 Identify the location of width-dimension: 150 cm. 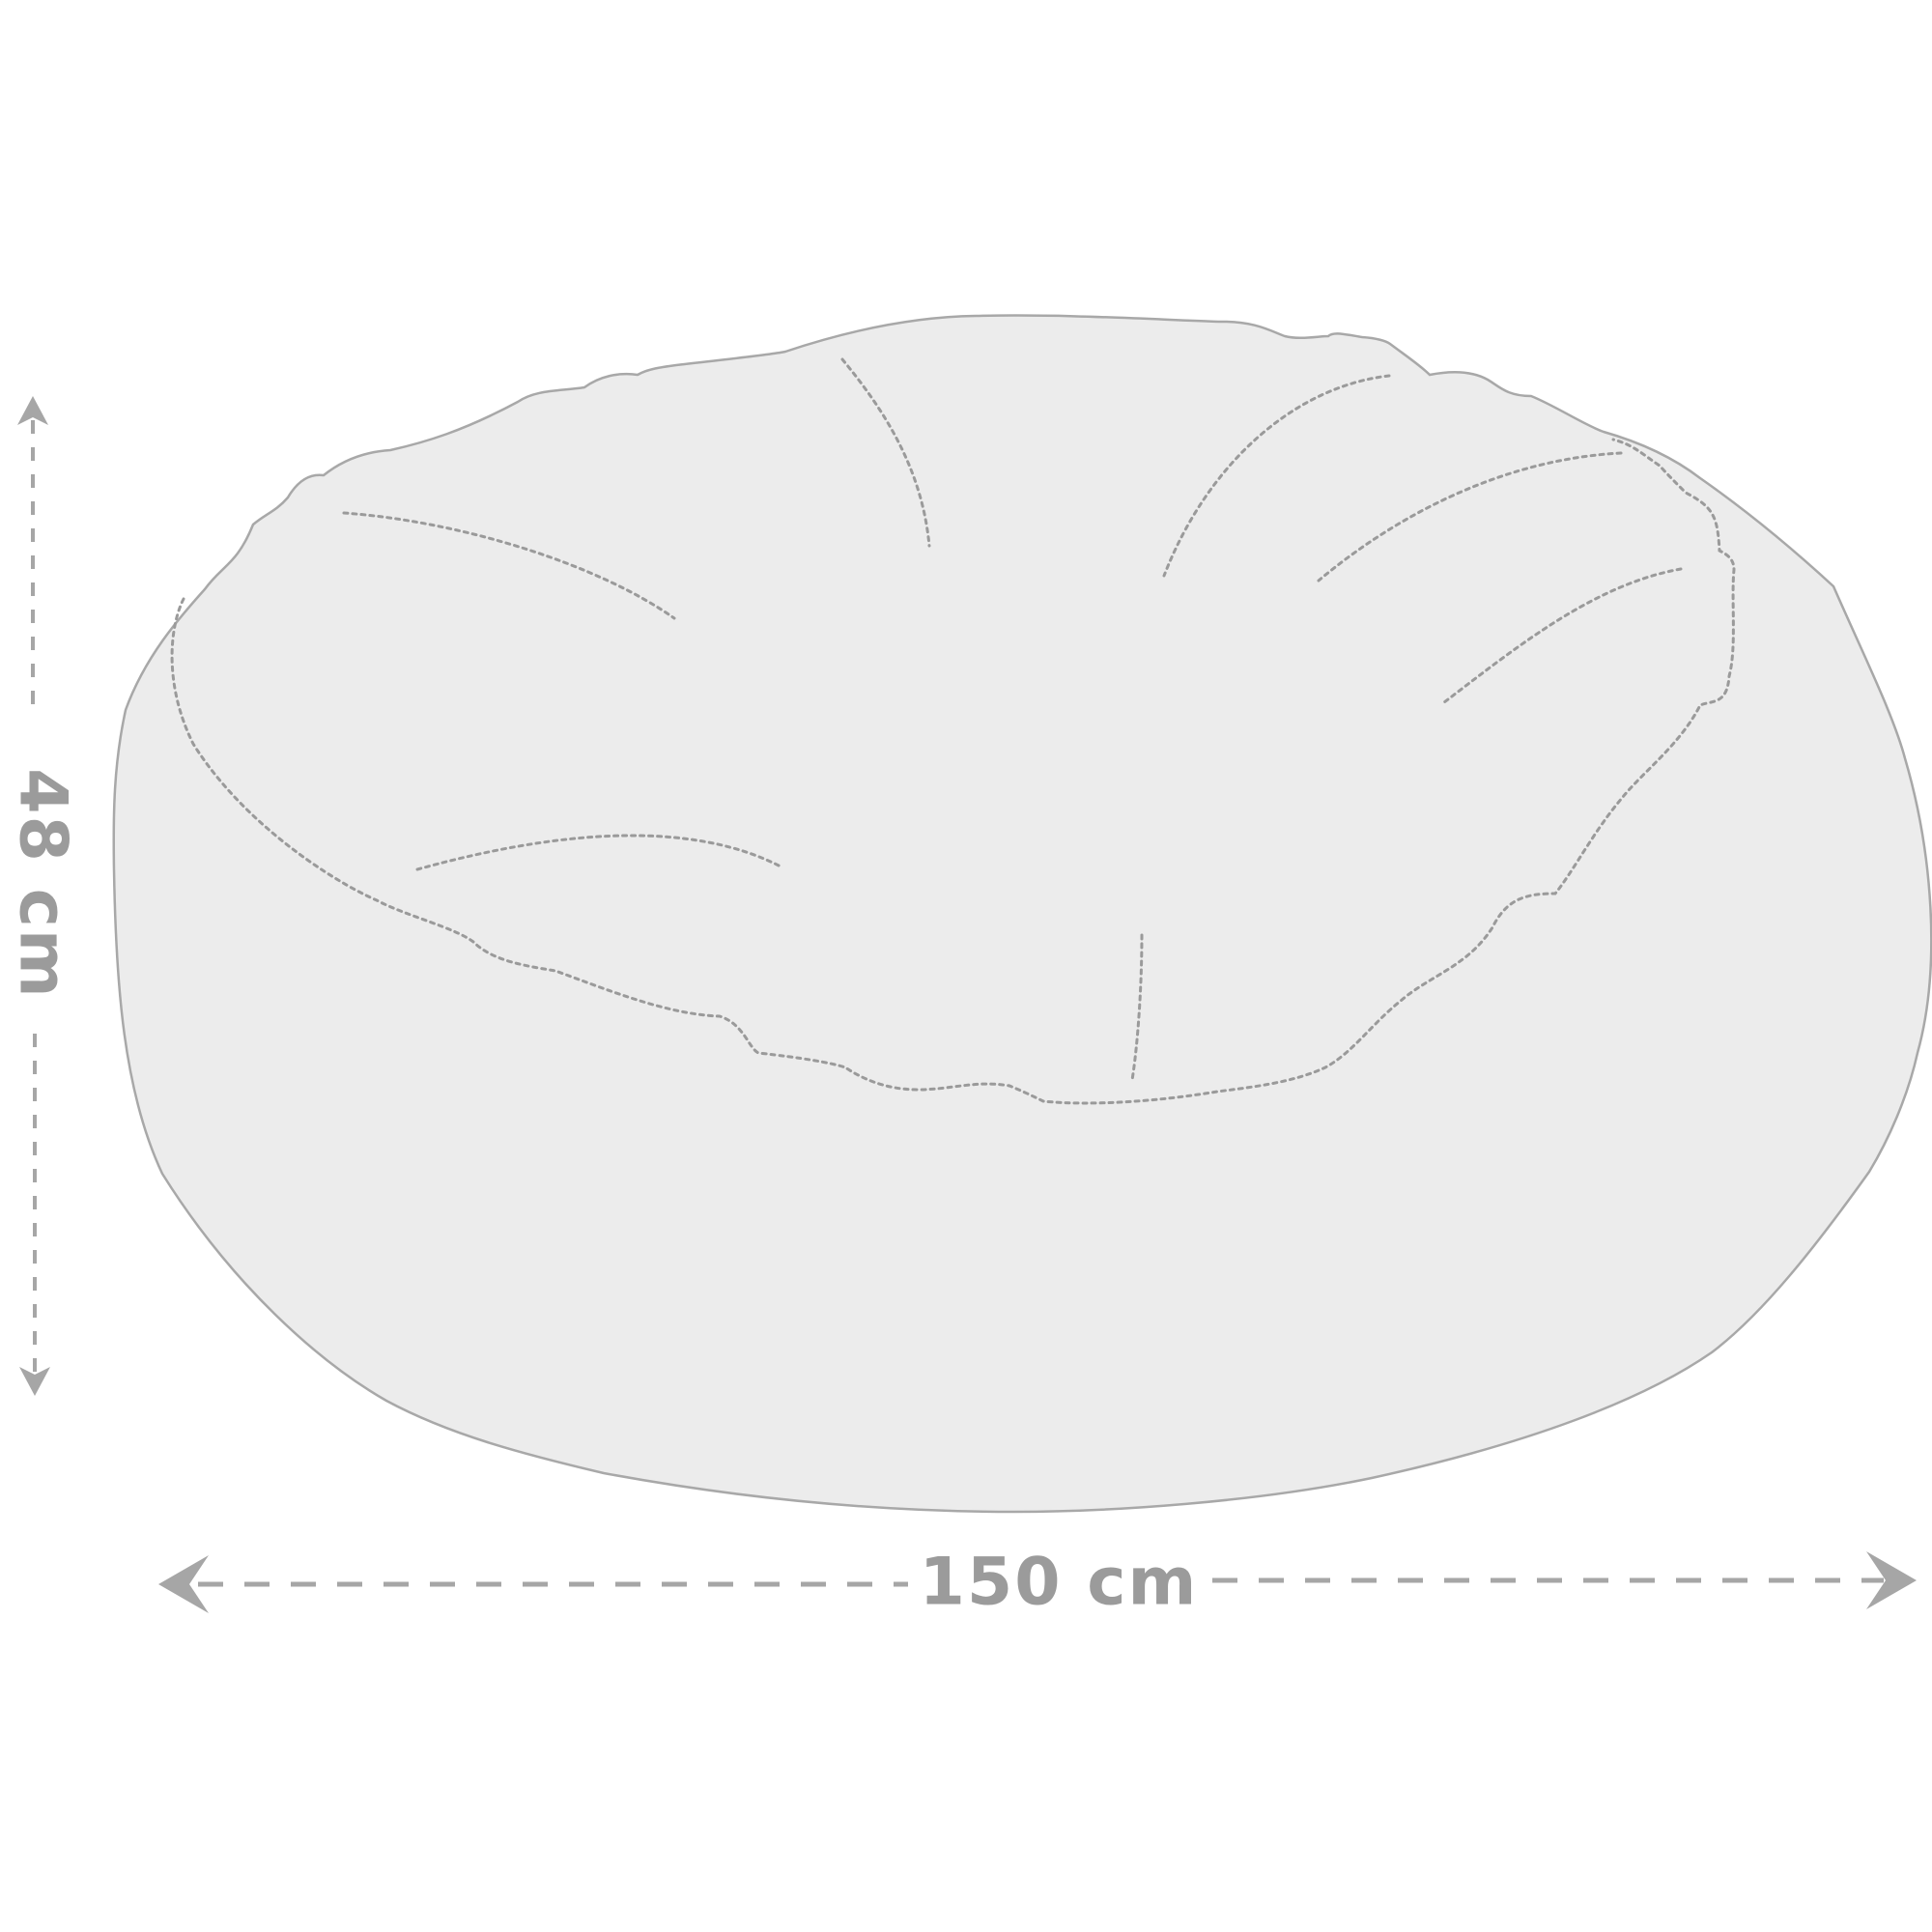
(1037, 1583).